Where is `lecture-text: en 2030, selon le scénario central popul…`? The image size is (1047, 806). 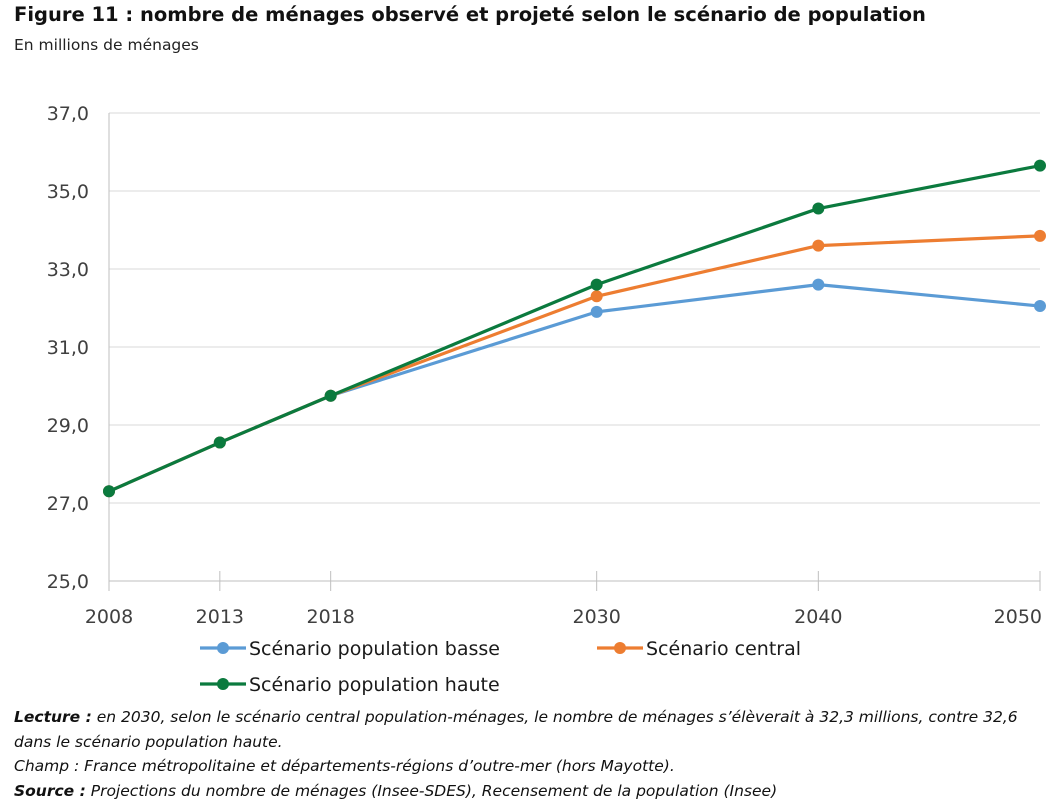 lecture-text: en 2030, selon le scénario central popul… is located at coordinates (516, 729).